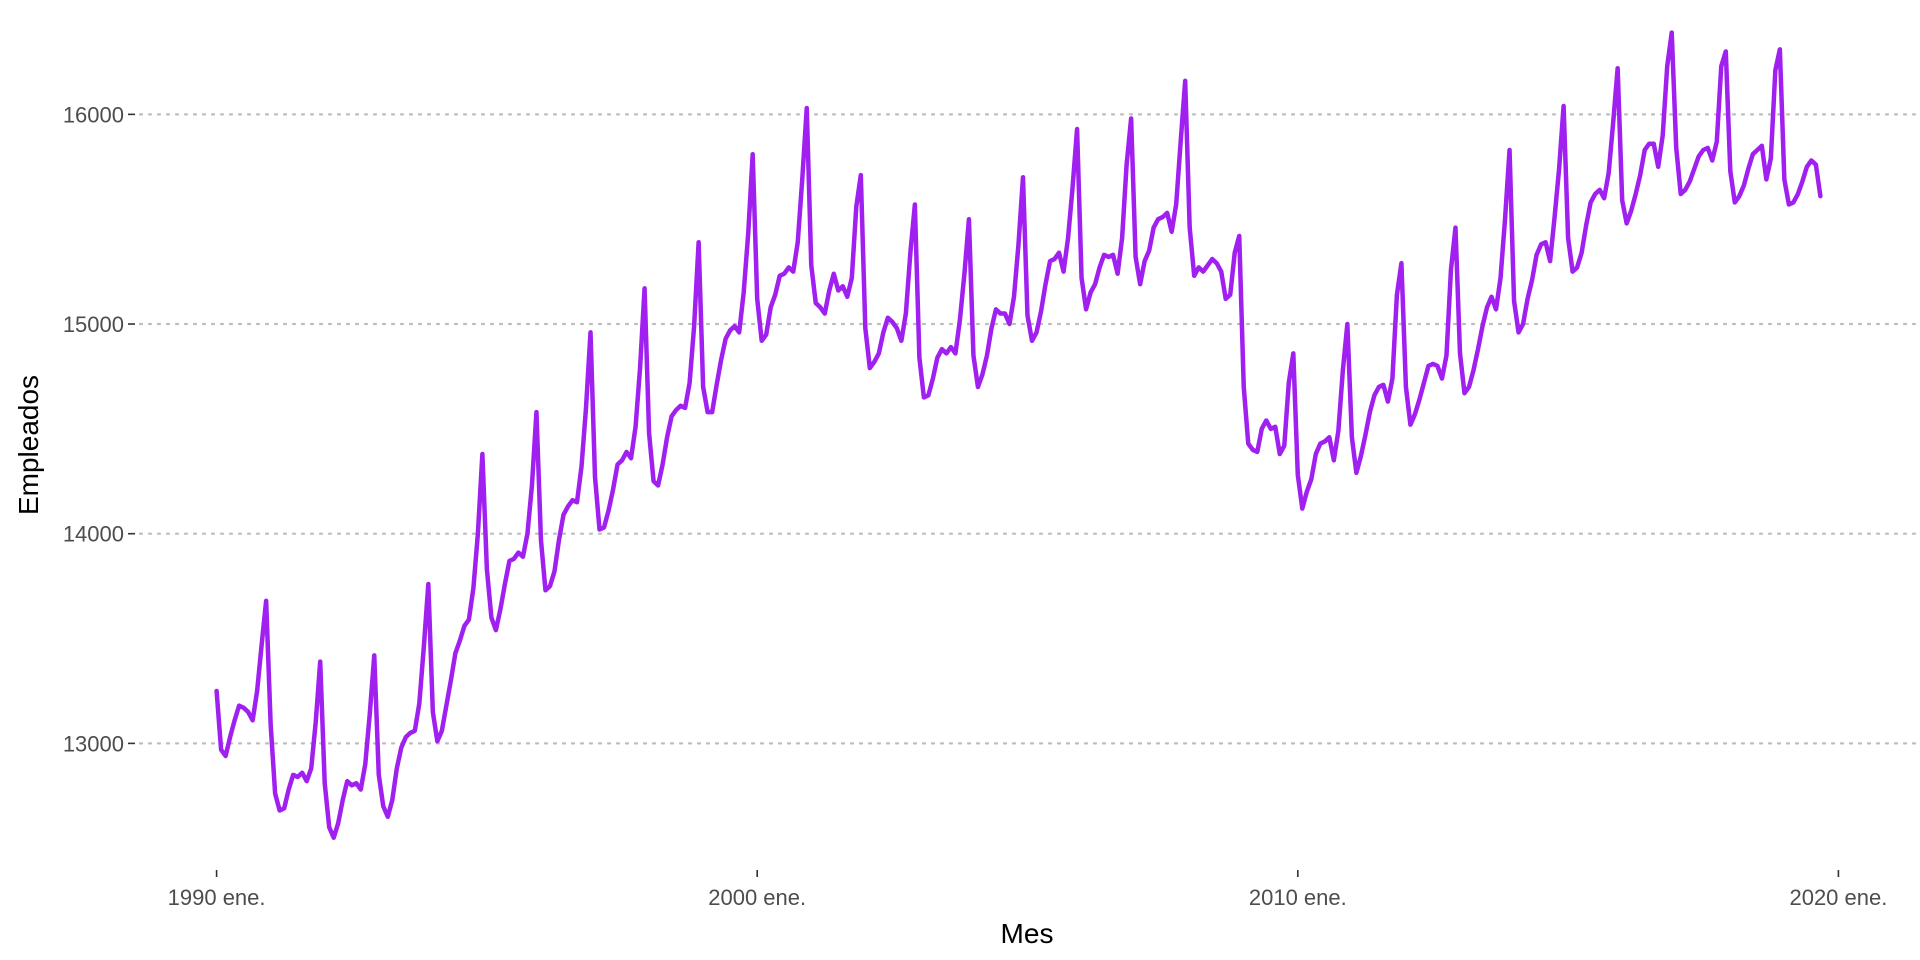 The height and width of the screenshot is (960, 1920). What do you see at coordinates (757, 897) in the screenshot?
I see `x-tick-label: 2000 ene.` at bounding box center [757, 897].